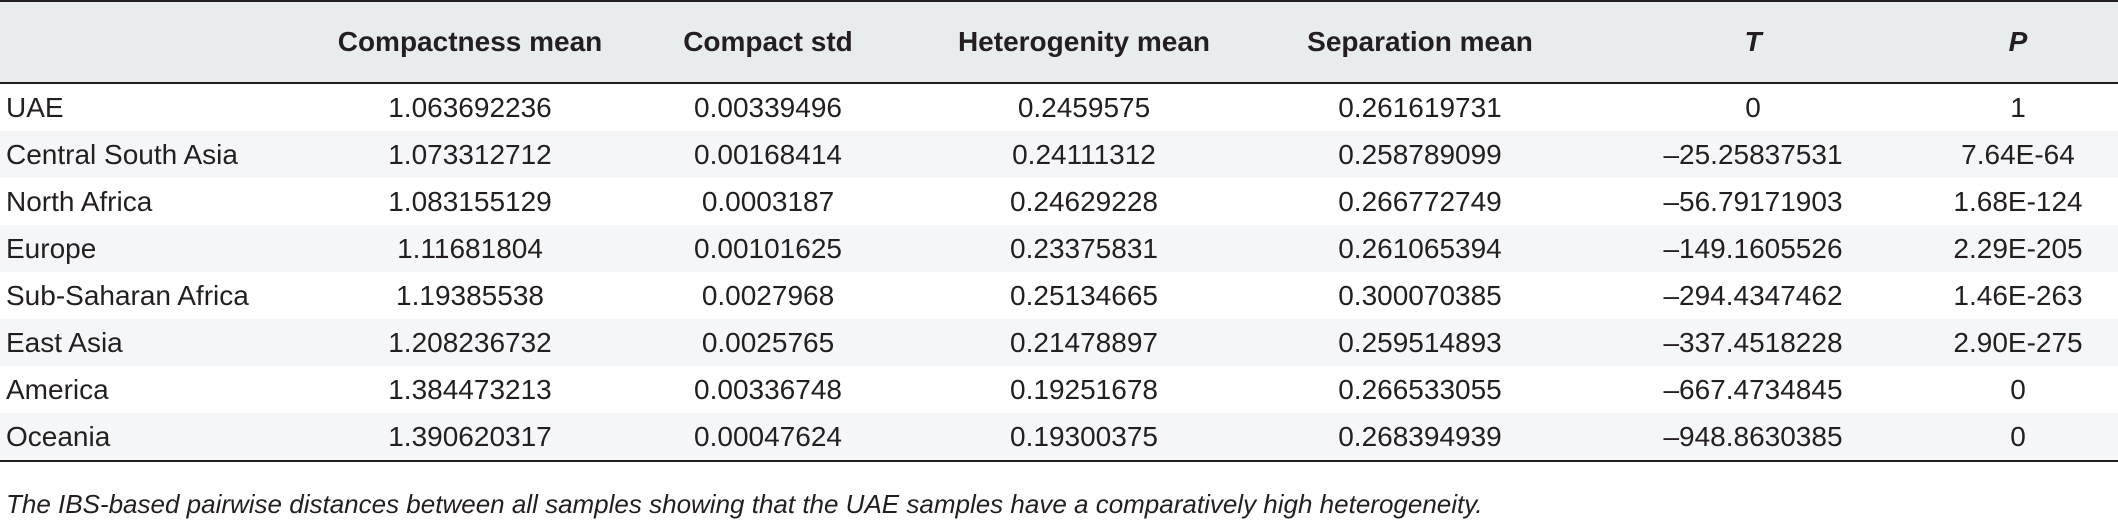  Describe the element at coordinates (127, 295) in the screenshot. I see `region-cell: Sub-Saharan Africa` at that location.